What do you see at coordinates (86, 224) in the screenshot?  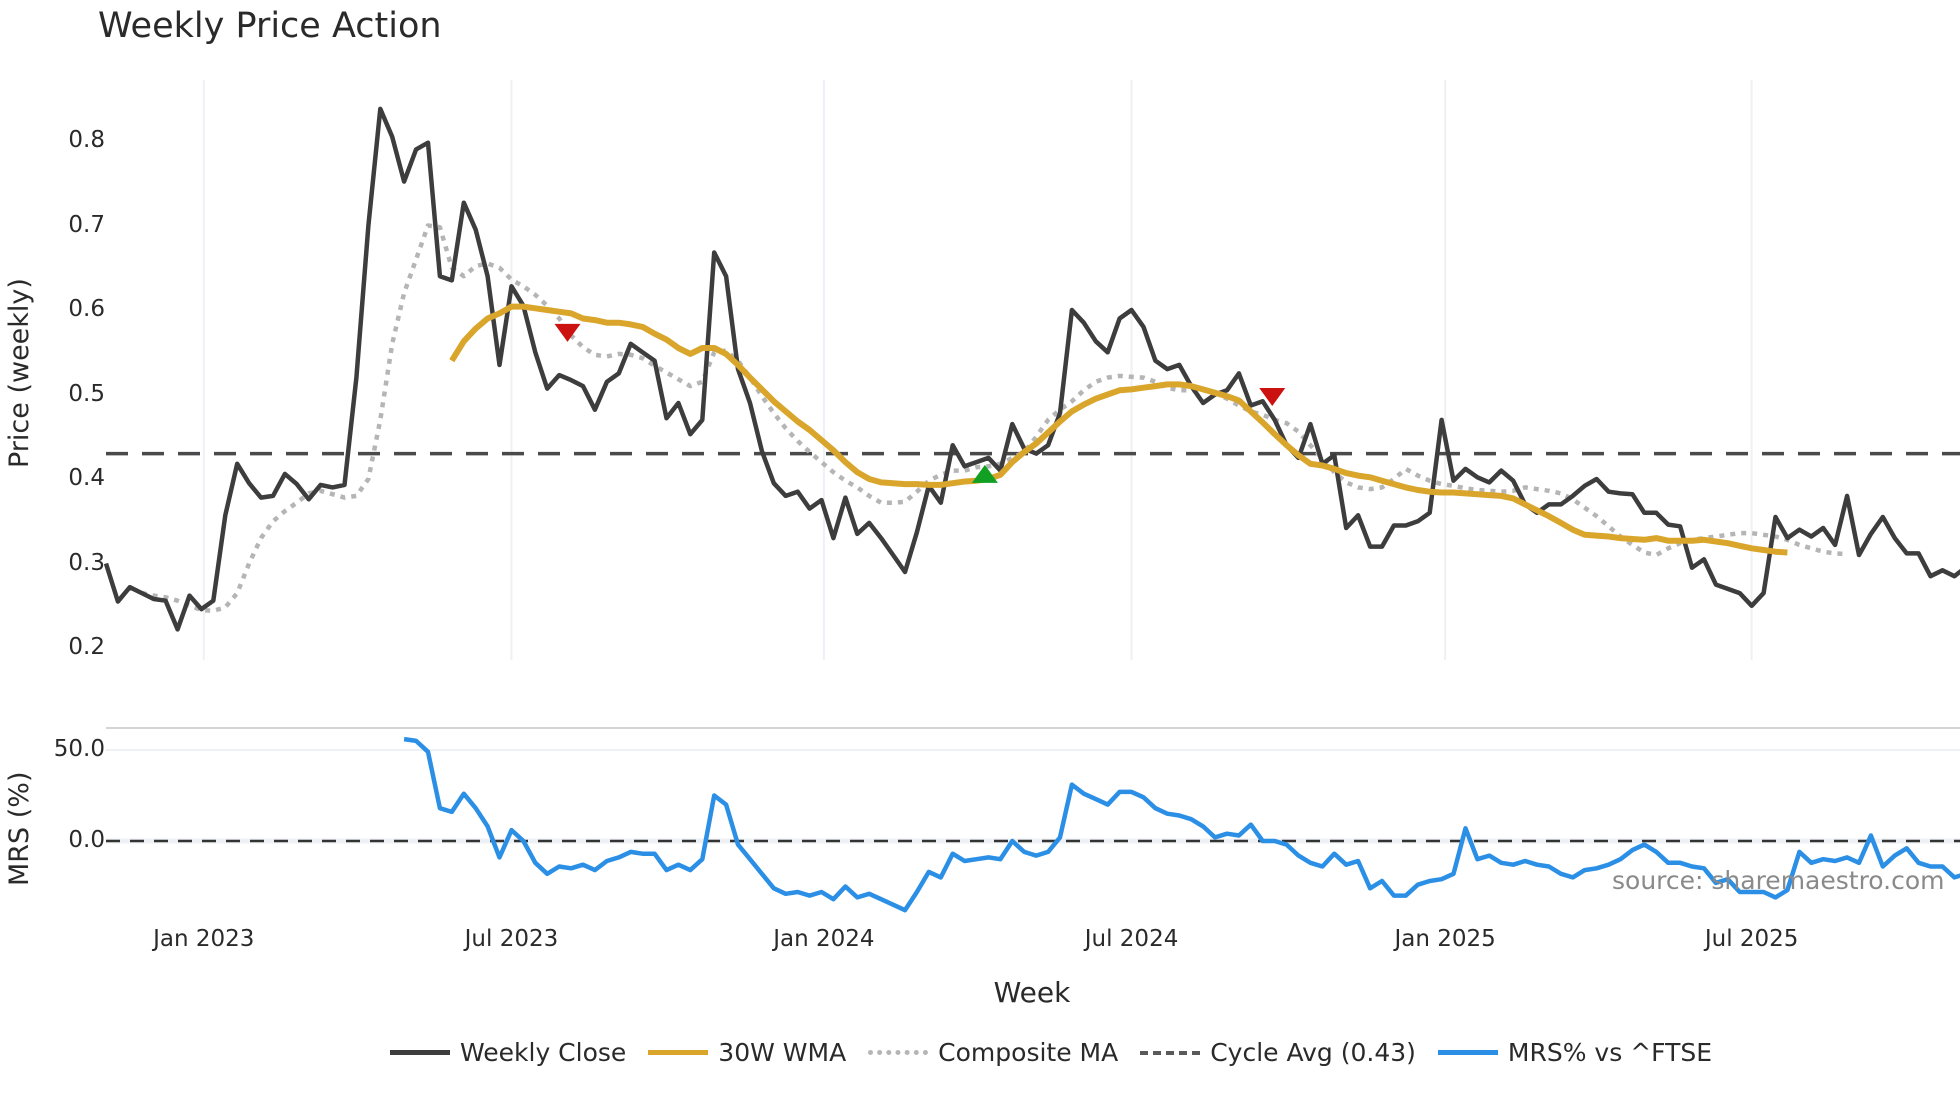 I see `tick-label: 0.7` at bounding box center [86, 224].